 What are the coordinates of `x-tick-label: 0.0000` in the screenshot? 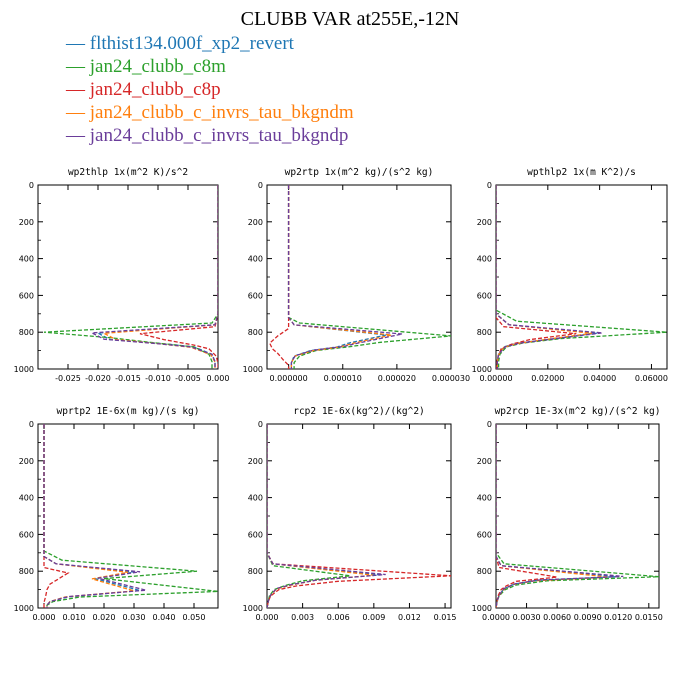 It's located at (496, 617).